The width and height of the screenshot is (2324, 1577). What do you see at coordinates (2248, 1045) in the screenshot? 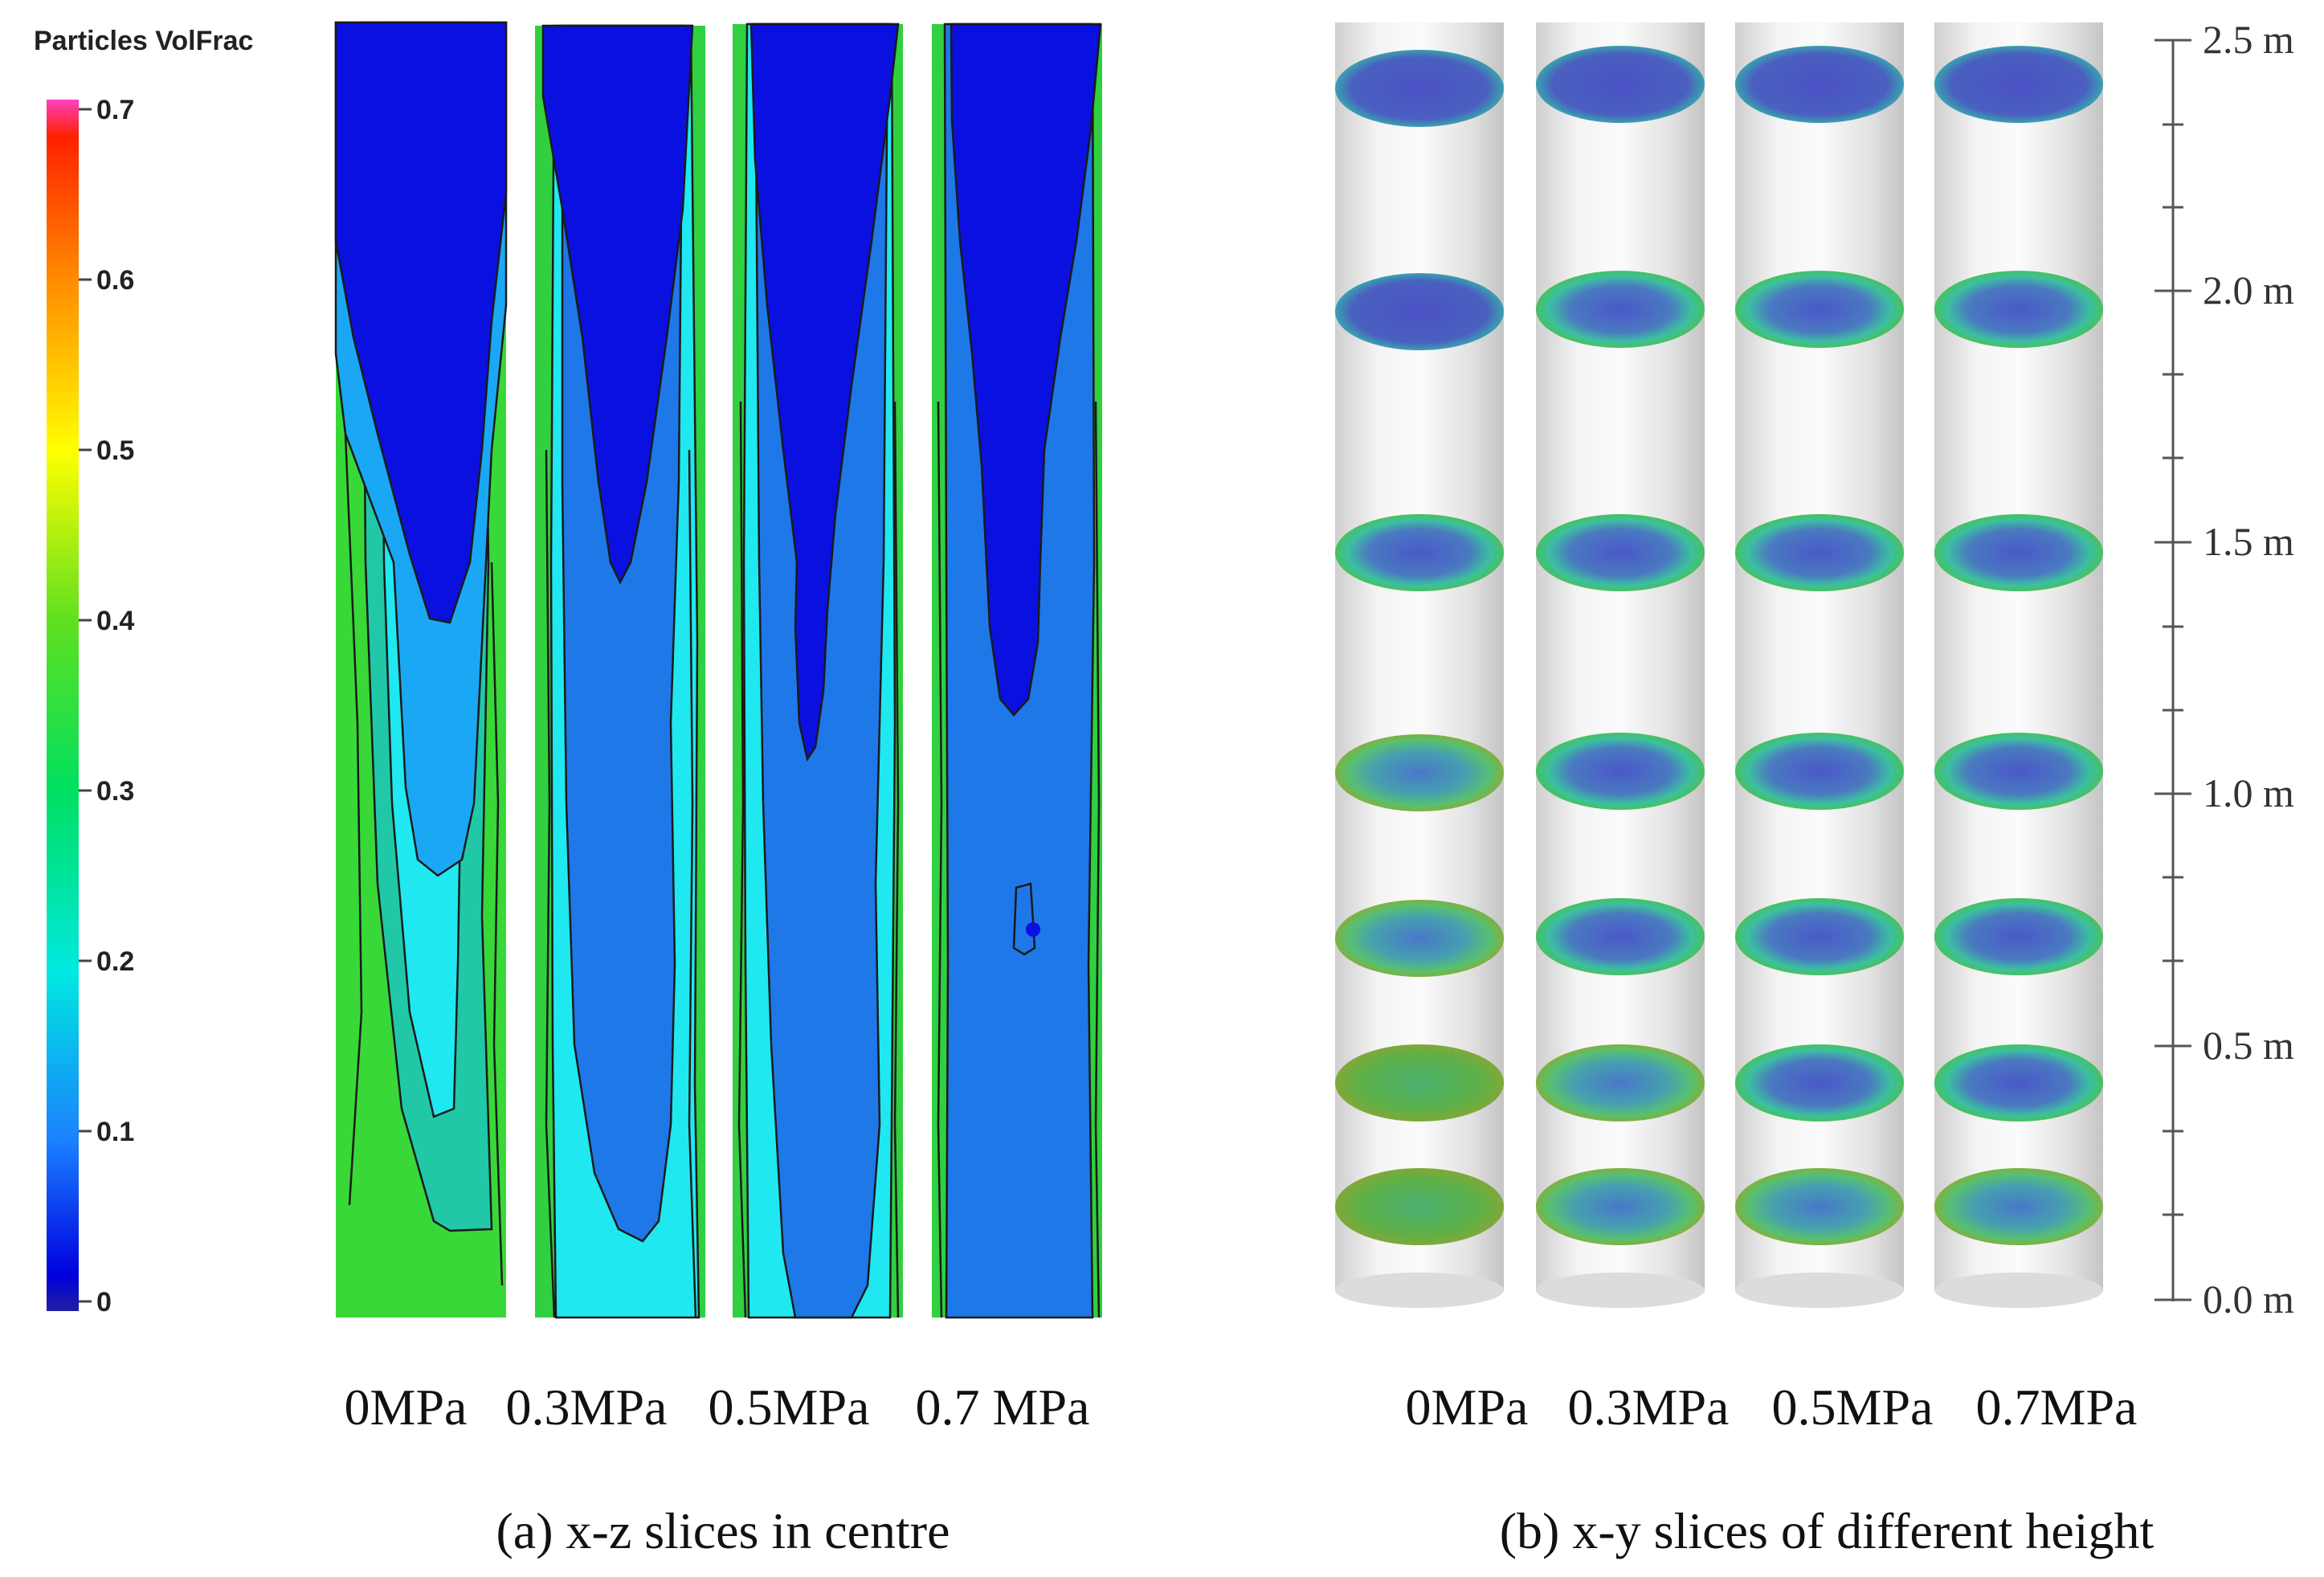
I see `height-label: 0.5 m` at bounding box center [2248, 1045].